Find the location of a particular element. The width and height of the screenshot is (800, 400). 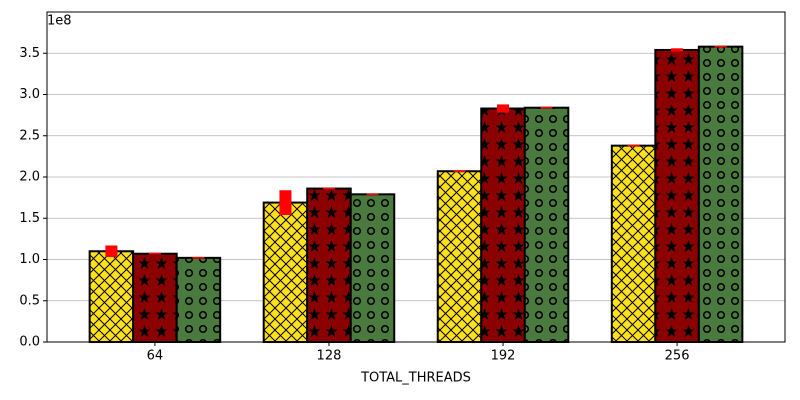

x-tick-label: 192 is located at coordinates (503, 356).